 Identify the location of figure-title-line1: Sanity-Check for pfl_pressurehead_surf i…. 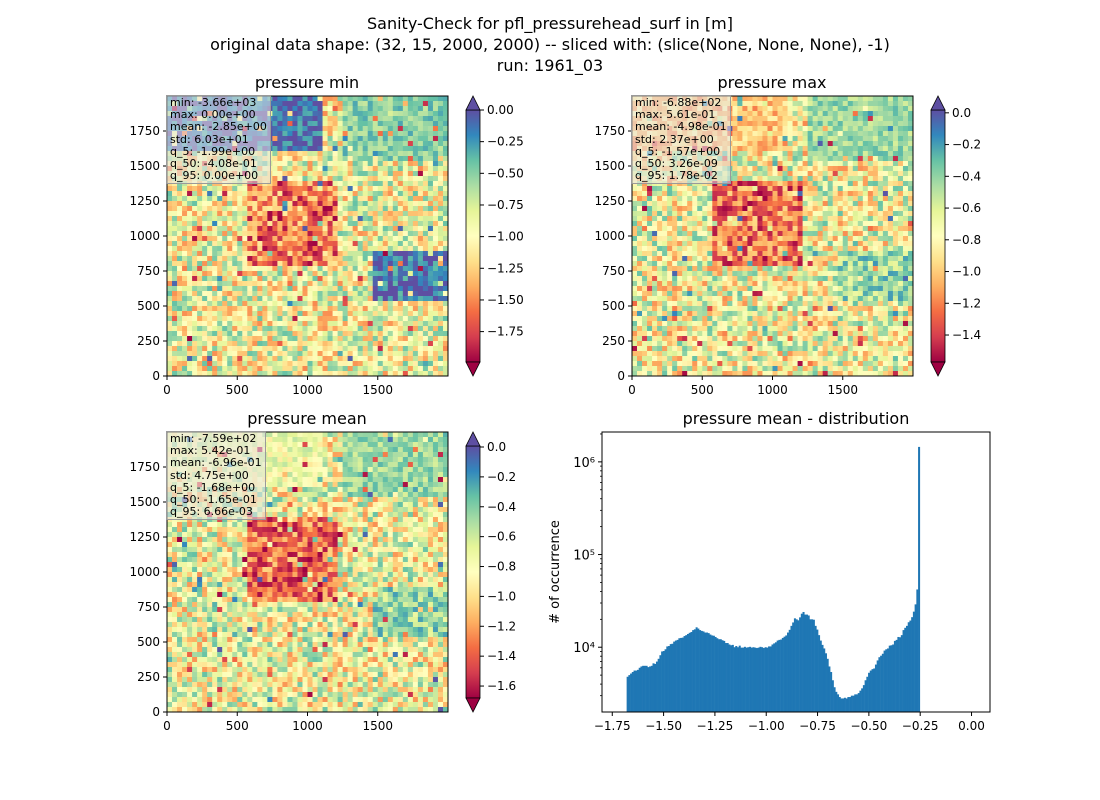
(550, 23).